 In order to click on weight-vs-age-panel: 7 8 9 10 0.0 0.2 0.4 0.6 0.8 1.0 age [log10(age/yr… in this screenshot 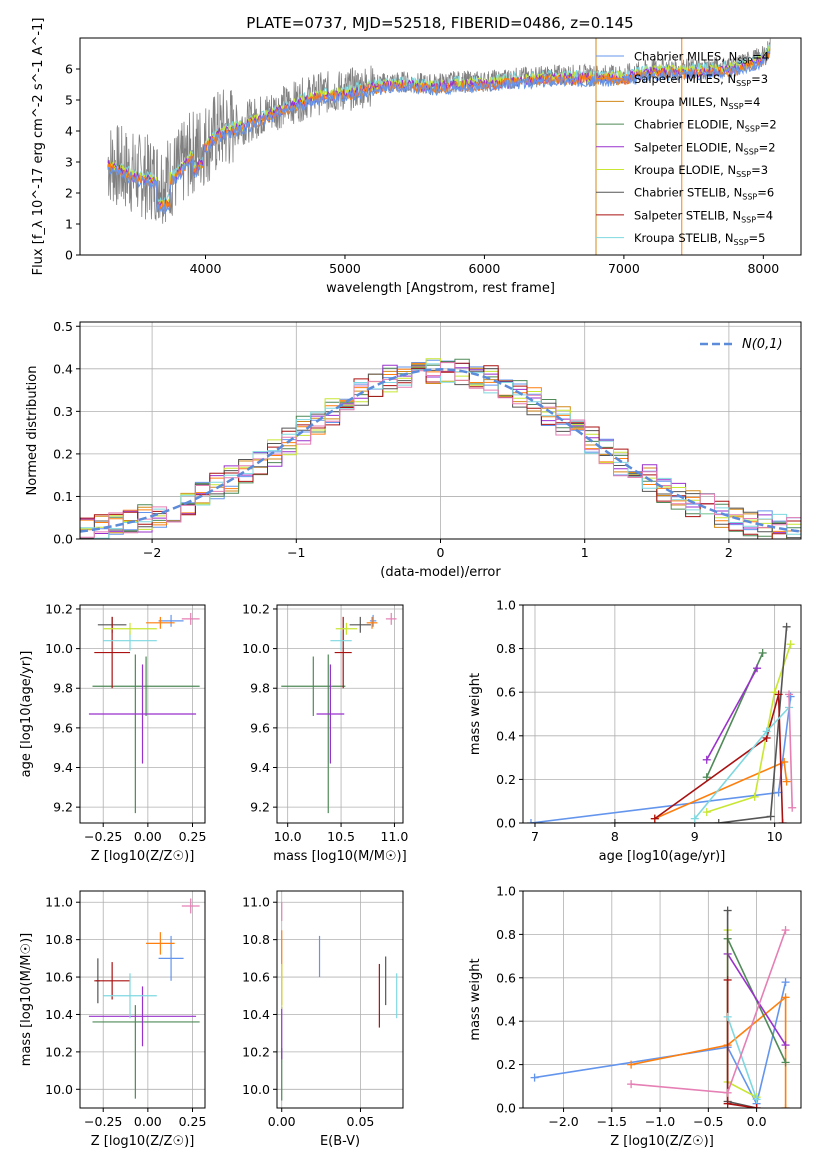, I will do `click(635, 731)`.